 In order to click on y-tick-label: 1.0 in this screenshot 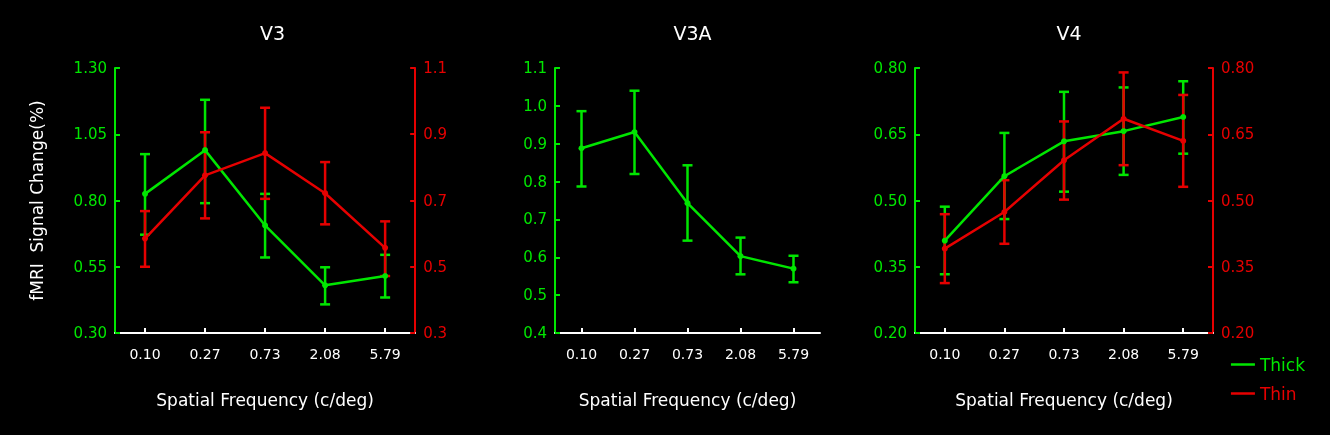, I will do `click(535, 105)`.